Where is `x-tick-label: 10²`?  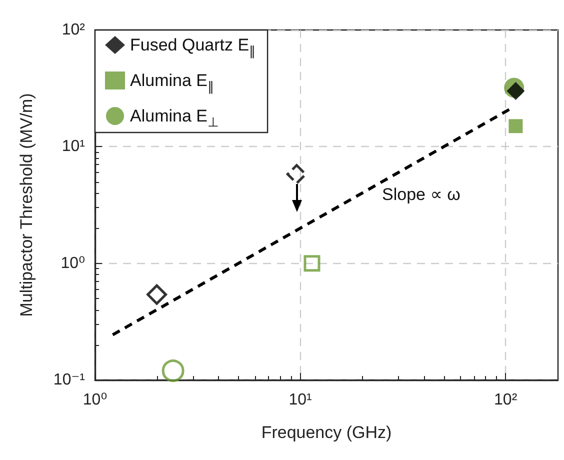
x-tick-label: 10² is located at coordinates (506, 400).